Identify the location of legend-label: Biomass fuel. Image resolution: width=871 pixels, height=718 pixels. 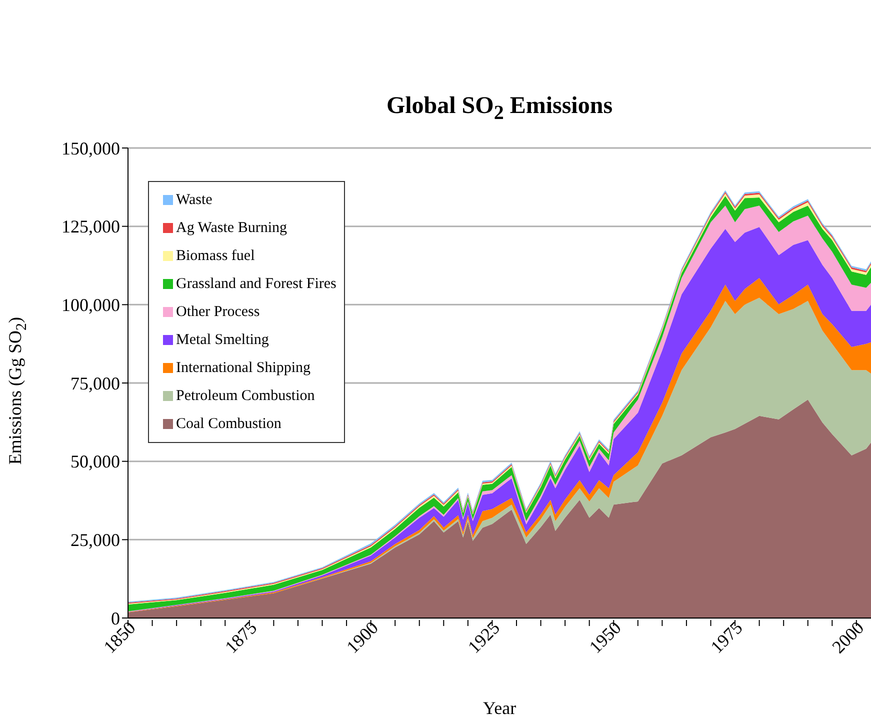
(215, 256).